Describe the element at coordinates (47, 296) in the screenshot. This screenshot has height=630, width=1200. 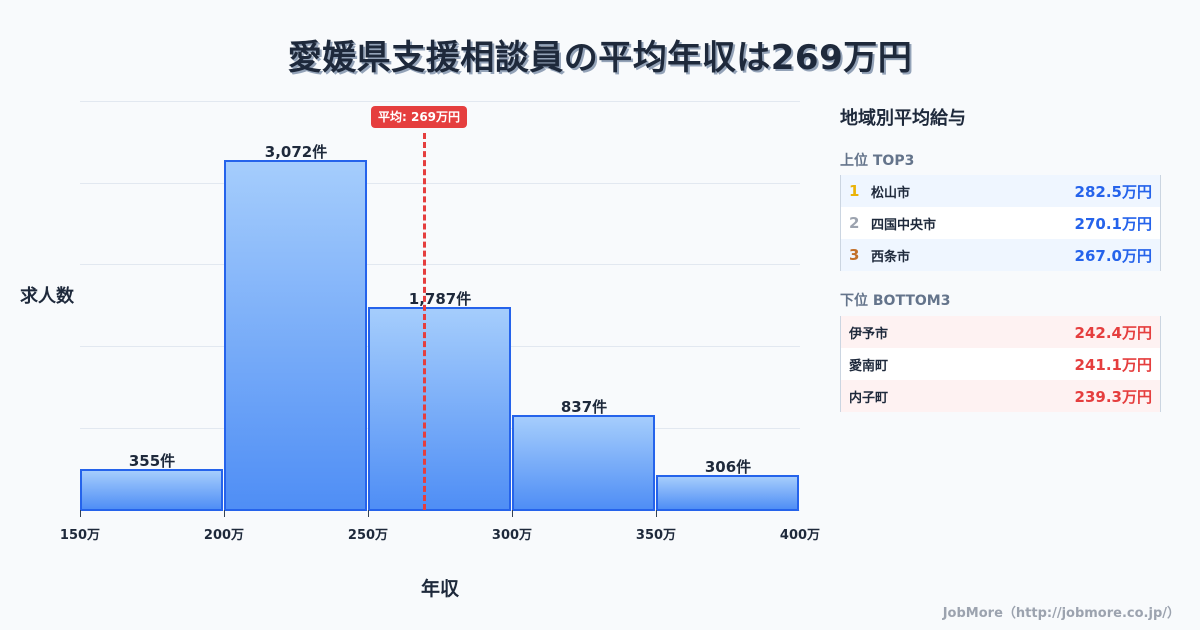
I see `y-axis-label: 求人数` at that location.